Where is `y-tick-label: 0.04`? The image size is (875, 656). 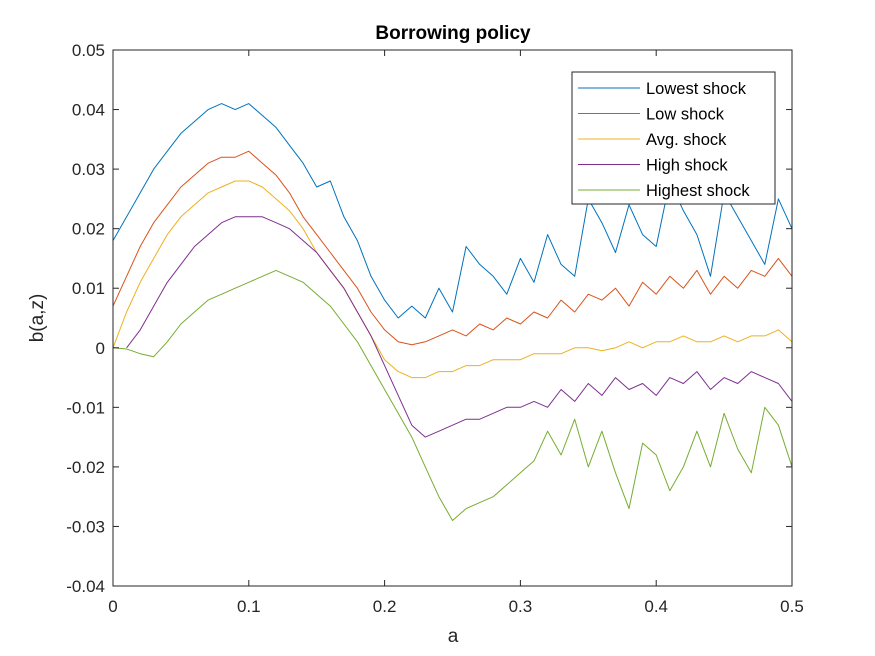
y-tick-label: 0.04 is located at coordinates (88, 110).